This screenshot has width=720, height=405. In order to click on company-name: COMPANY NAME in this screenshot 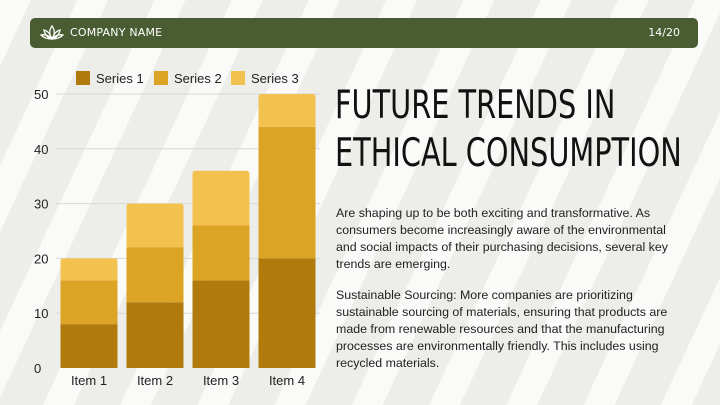, I will do `click(116, 32)`.